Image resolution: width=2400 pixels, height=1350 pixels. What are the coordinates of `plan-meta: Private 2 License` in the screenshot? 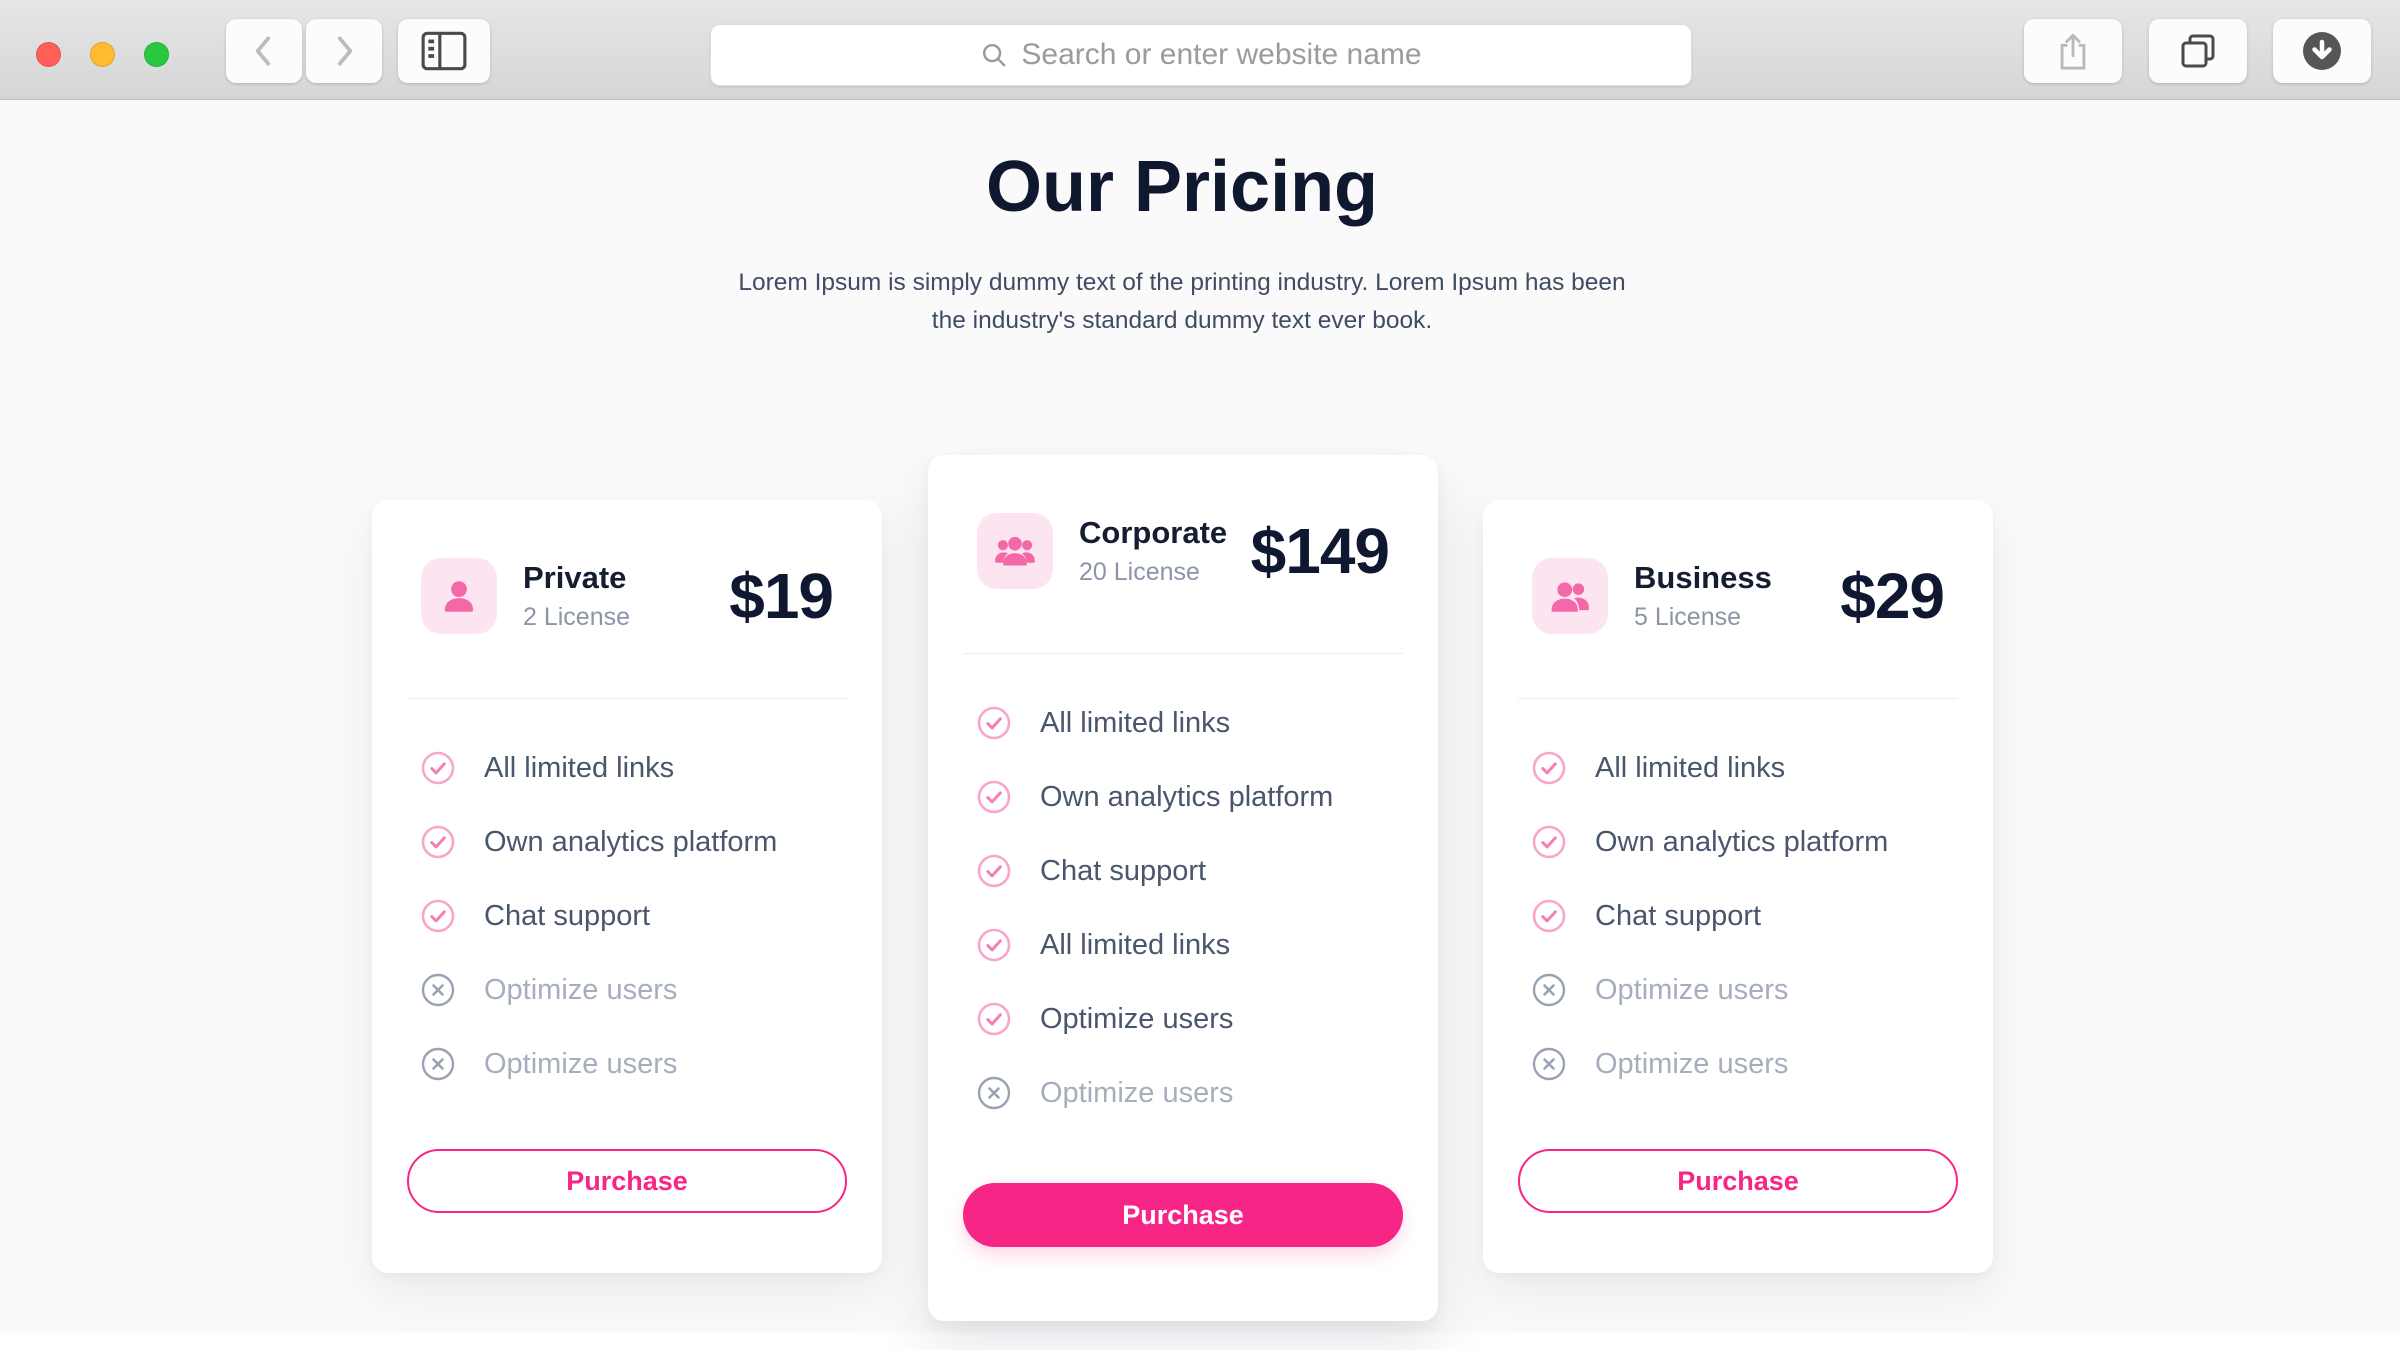 It's located at (576, 596).